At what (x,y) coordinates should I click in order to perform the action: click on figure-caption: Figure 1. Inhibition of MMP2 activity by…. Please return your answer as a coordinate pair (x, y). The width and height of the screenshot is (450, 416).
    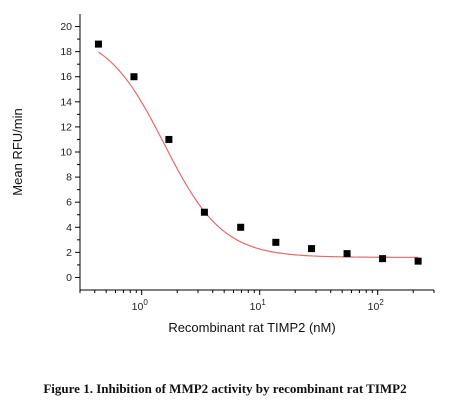
    Looking at the image, I should click on (225, 388).